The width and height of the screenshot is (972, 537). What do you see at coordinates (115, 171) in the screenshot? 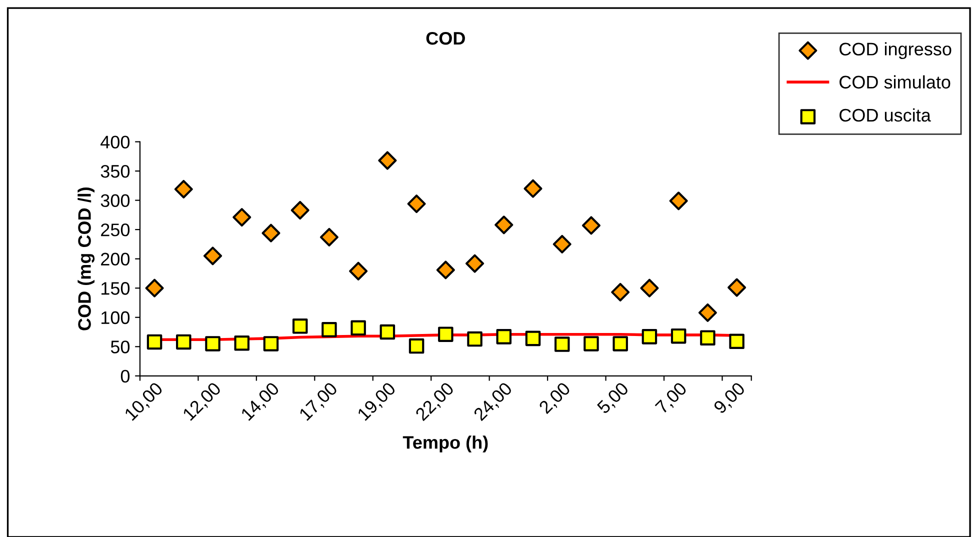
I see `y-tick-label: 350` at bounding box center [115, 171].